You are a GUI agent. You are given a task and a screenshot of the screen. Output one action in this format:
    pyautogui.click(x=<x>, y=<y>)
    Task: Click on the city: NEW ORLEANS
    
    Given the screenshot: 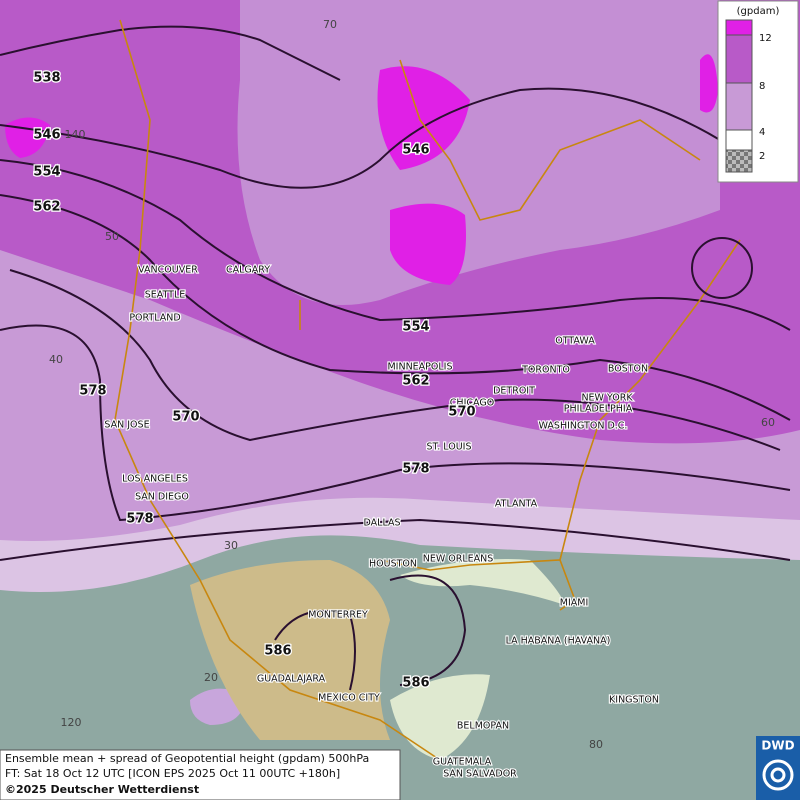 What is the action you would take?
    pyautogui.click(x=458, y=559)
    